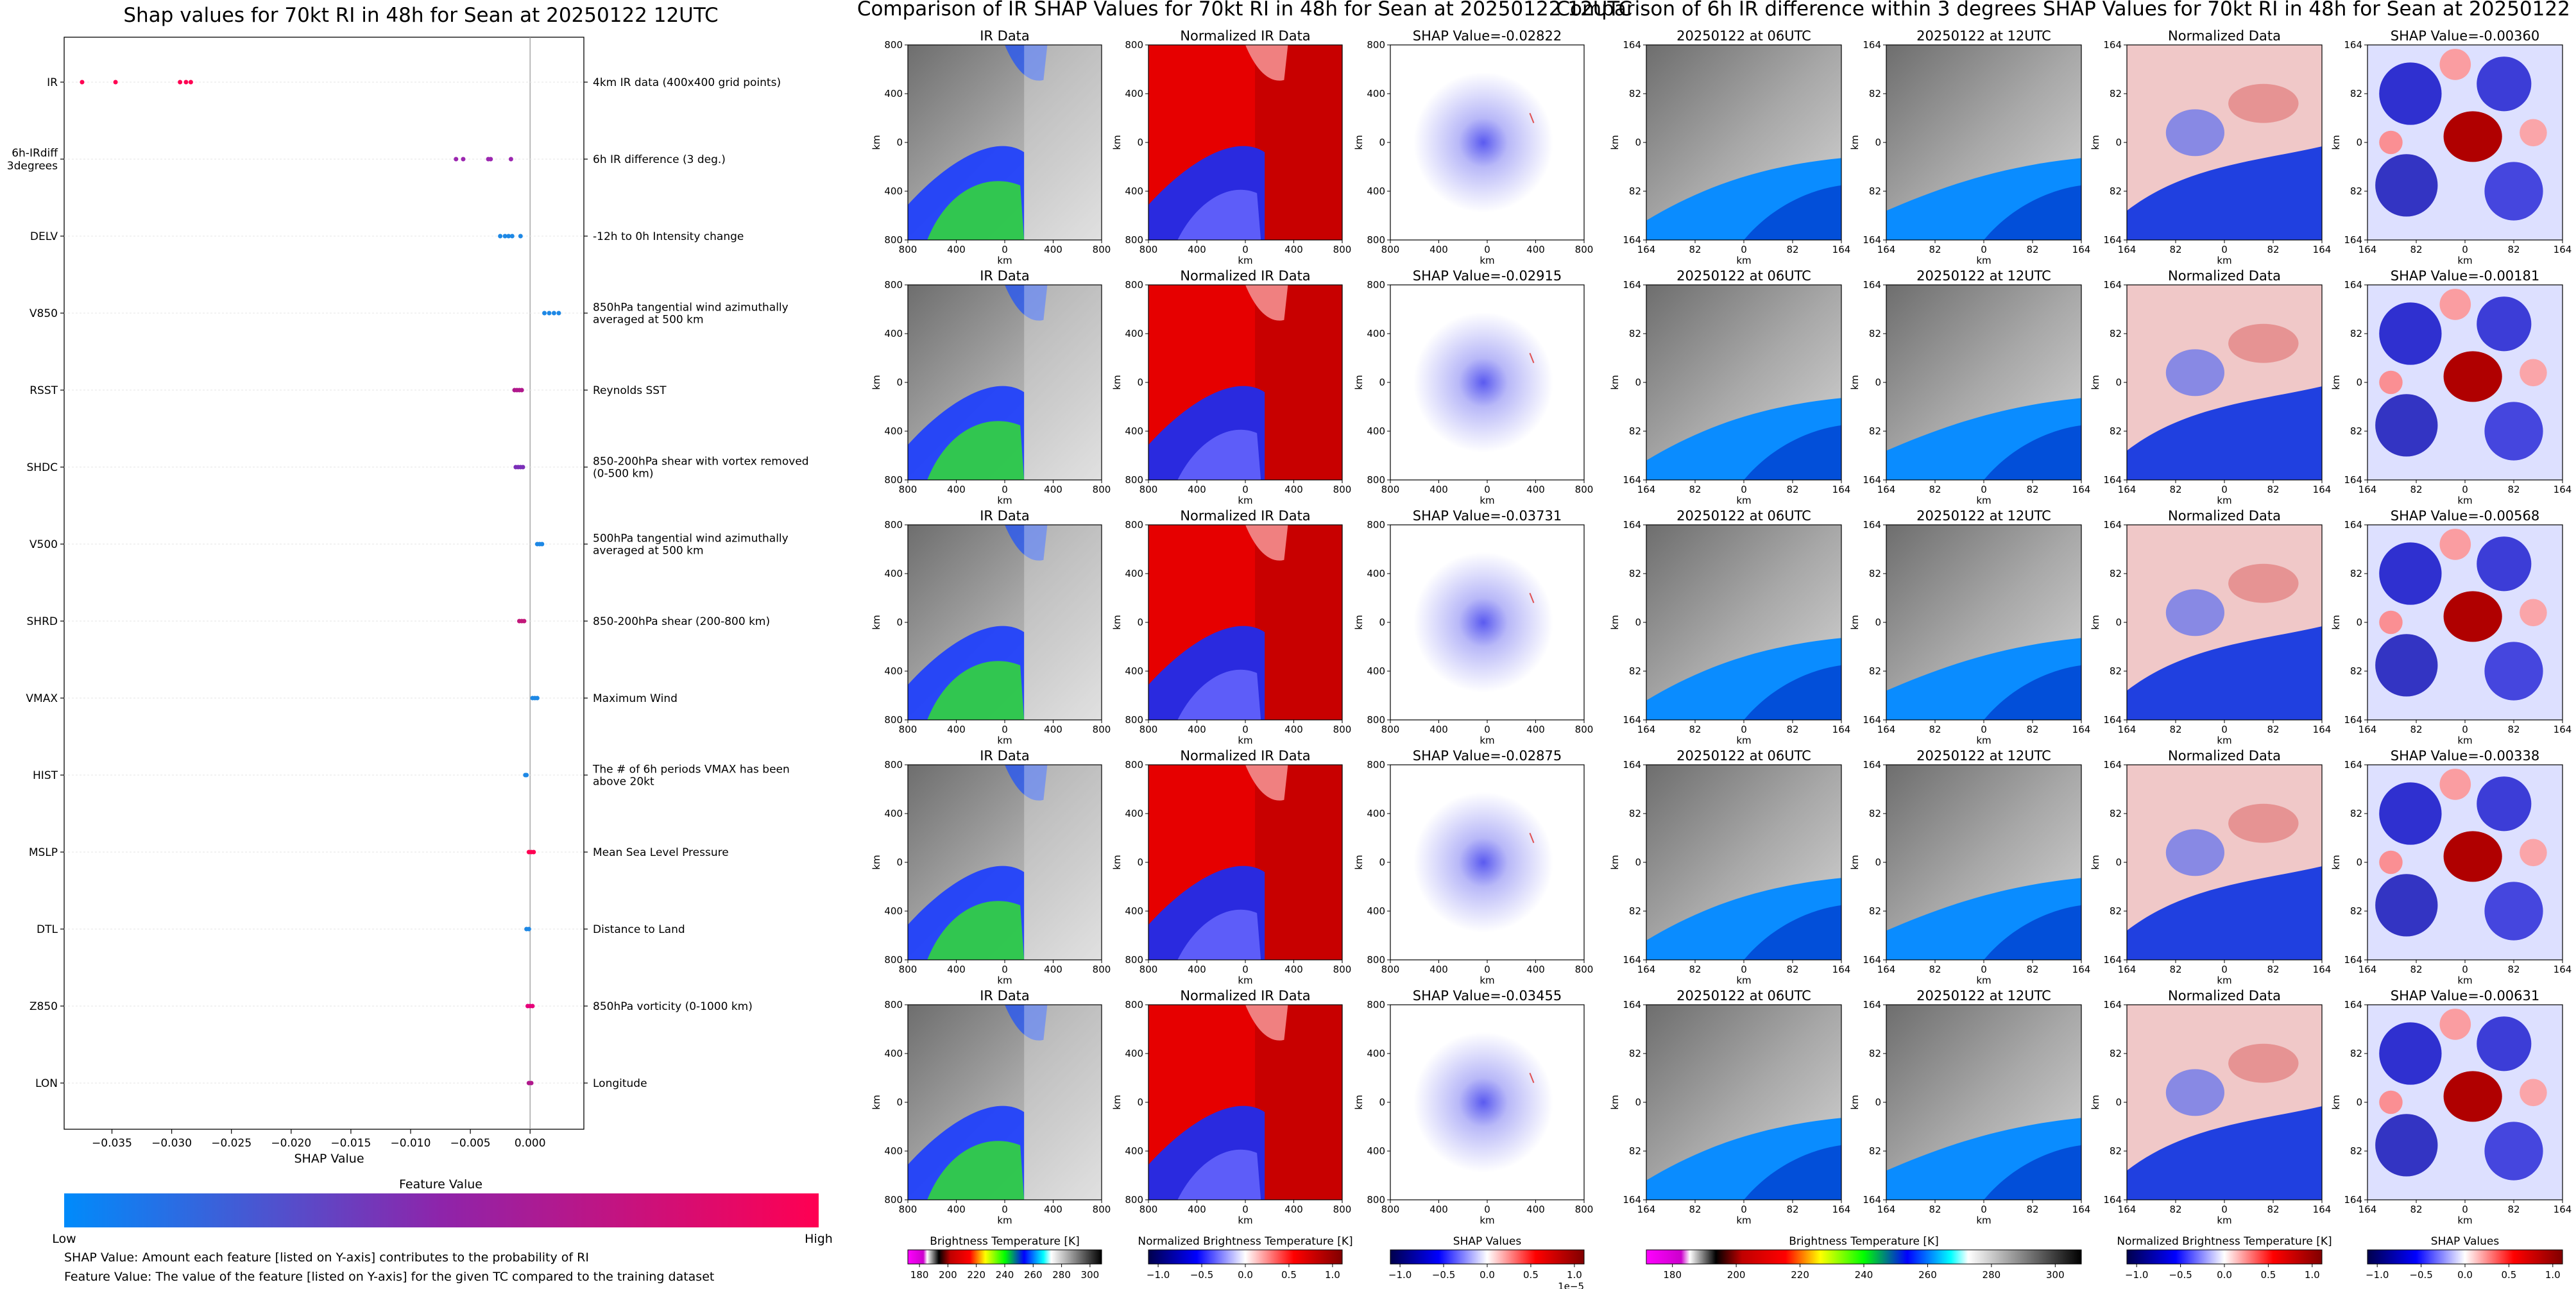 This screenshot has width=2576, height=1289. What do you see at coordinates (976, 1170) in the screenshot?
I see `coldest-cloud-region` at bounding box center [976, 1170].